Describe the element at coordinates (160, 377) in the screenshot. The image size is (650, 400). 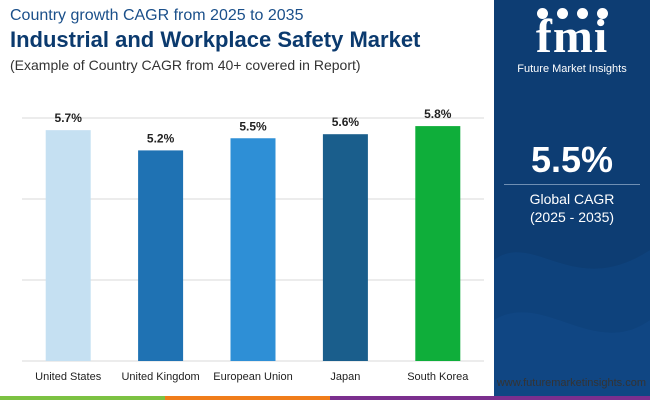
I see `x-tick-label: United Kingdom` at that location.